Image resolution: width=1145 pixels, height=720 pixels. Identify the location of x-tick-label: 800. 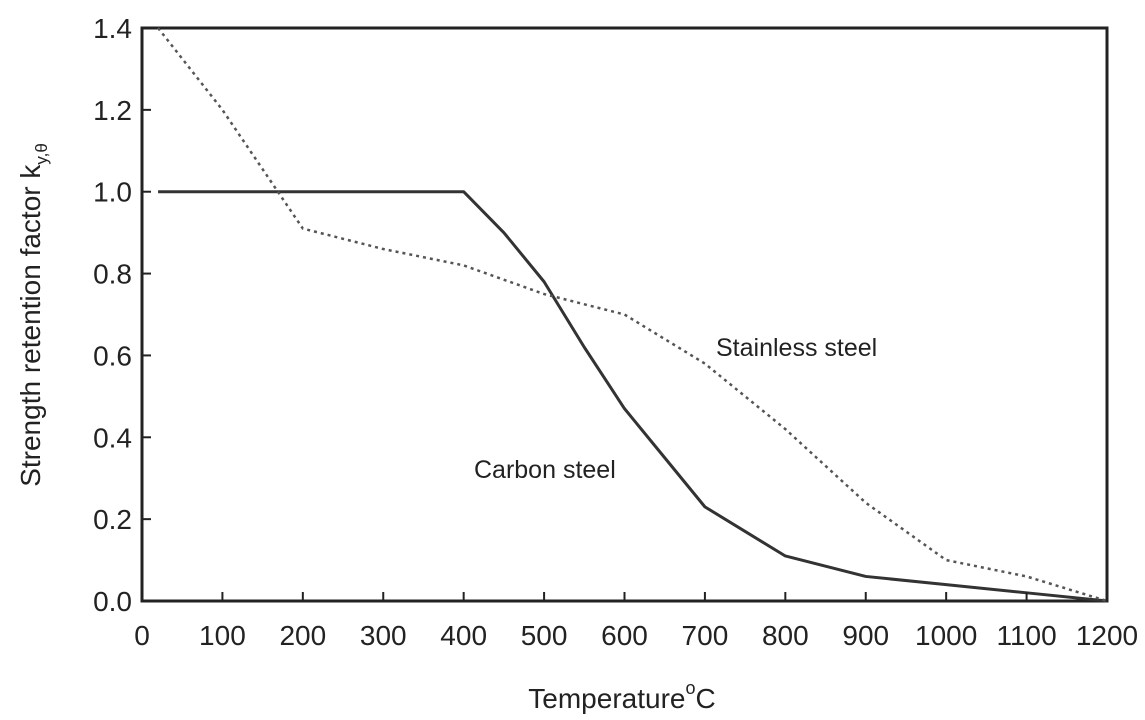
(785, 635).